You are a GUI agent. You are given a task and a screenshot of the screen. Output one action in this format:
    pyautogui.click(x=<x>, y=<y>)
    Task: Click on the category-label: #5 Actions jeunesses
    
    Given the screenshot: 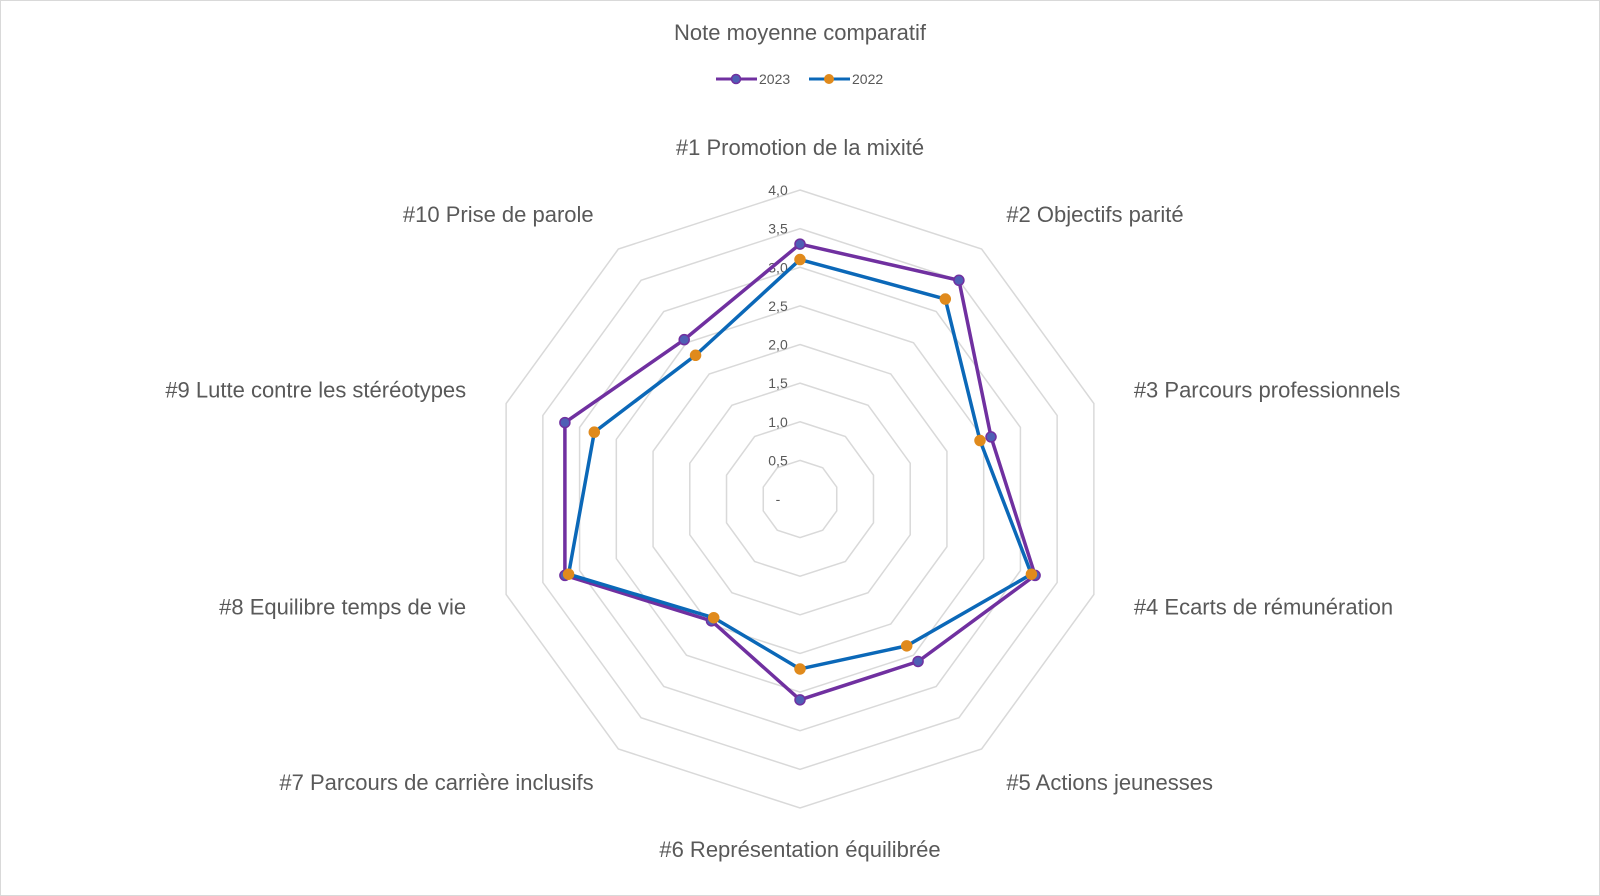 What is the action you would take?
    pyautogui.click(x=1109, y=782)
    